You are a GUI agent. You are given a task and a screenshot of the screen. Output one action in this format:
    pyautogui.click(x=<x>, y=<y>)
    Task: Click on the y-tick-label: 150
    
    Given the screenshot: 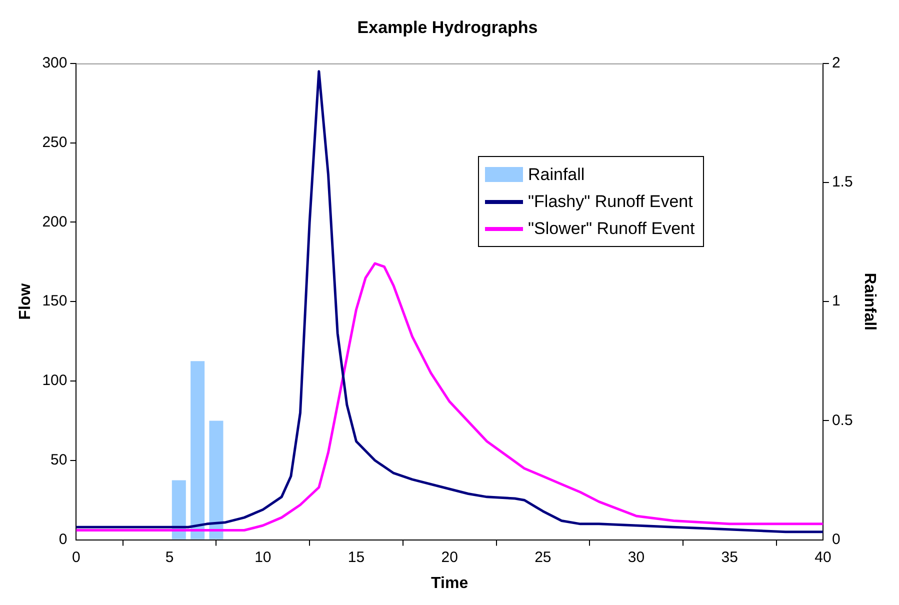 What is the action you would take?
    pyautogui.click(x=55, y=301)
    